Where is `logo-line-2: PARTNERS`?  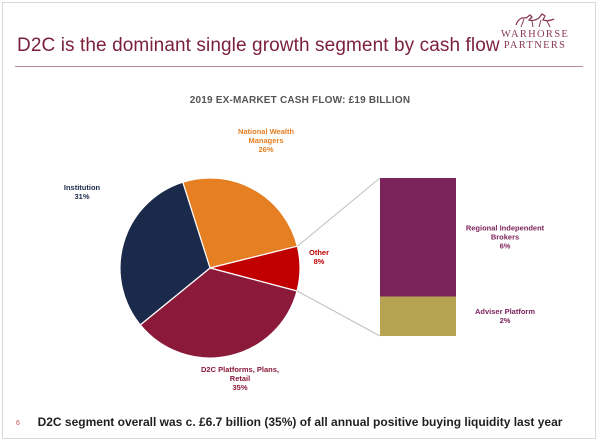
logo-line-2: PARTNERS is located at coordinates (535, 45).